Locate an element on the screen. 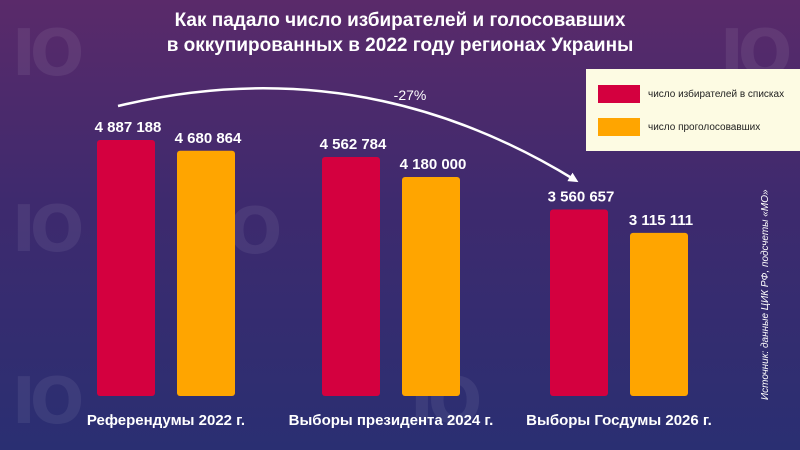  legend-swatch-voted is located at coordinates (619, 127).